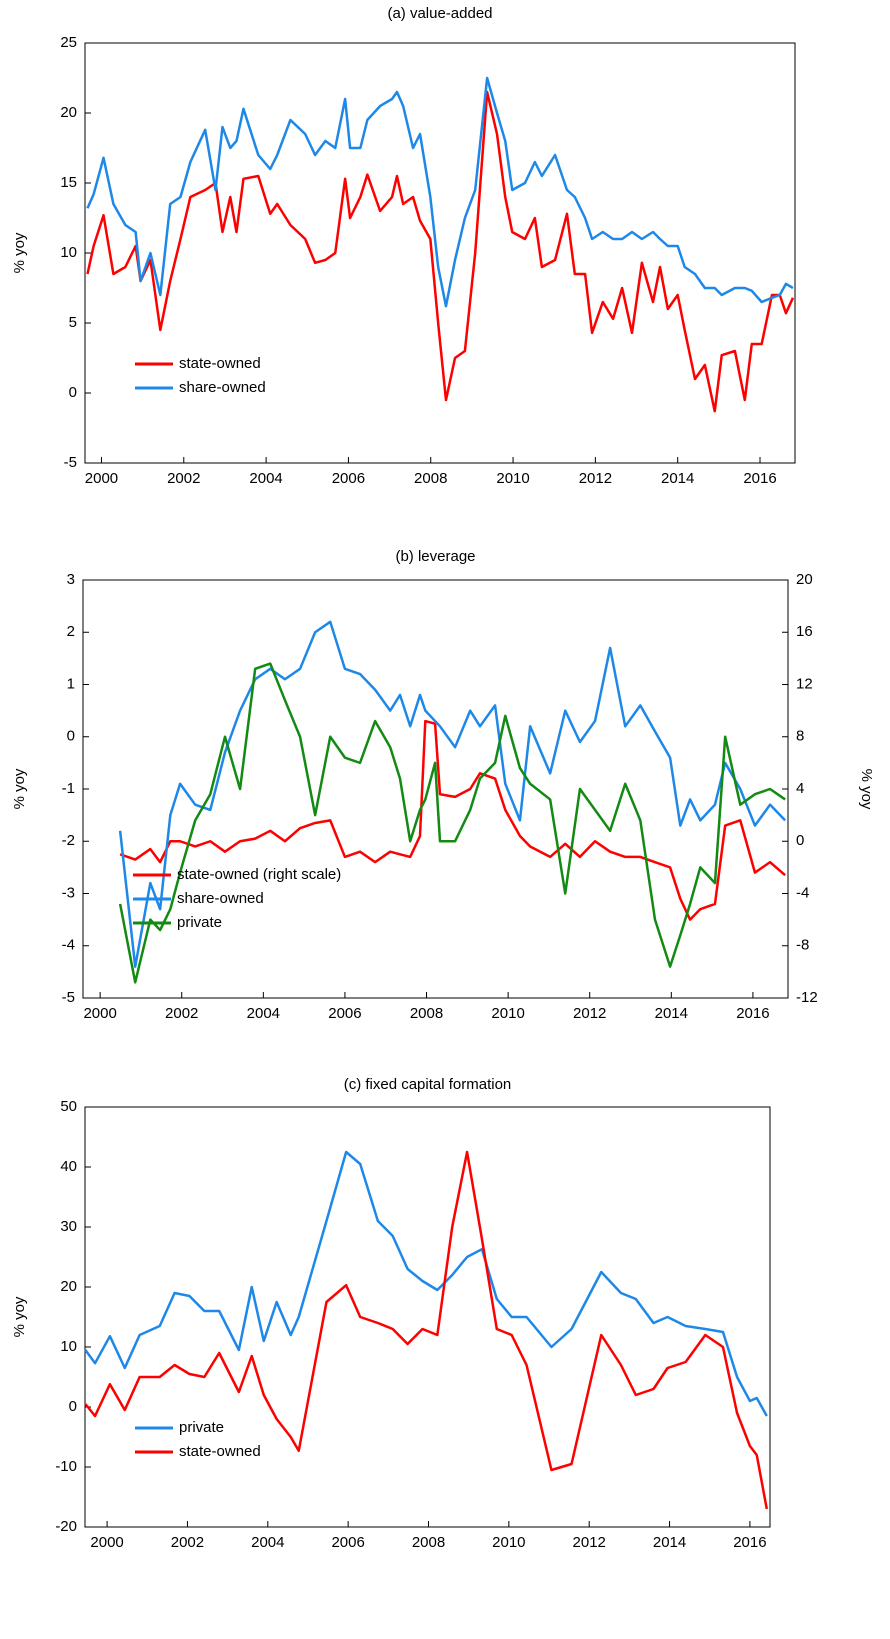  Describe the element at coordinates (428, 1084) in the screenshot. I see `chart-title: (c) fixed capital formation` at that location.